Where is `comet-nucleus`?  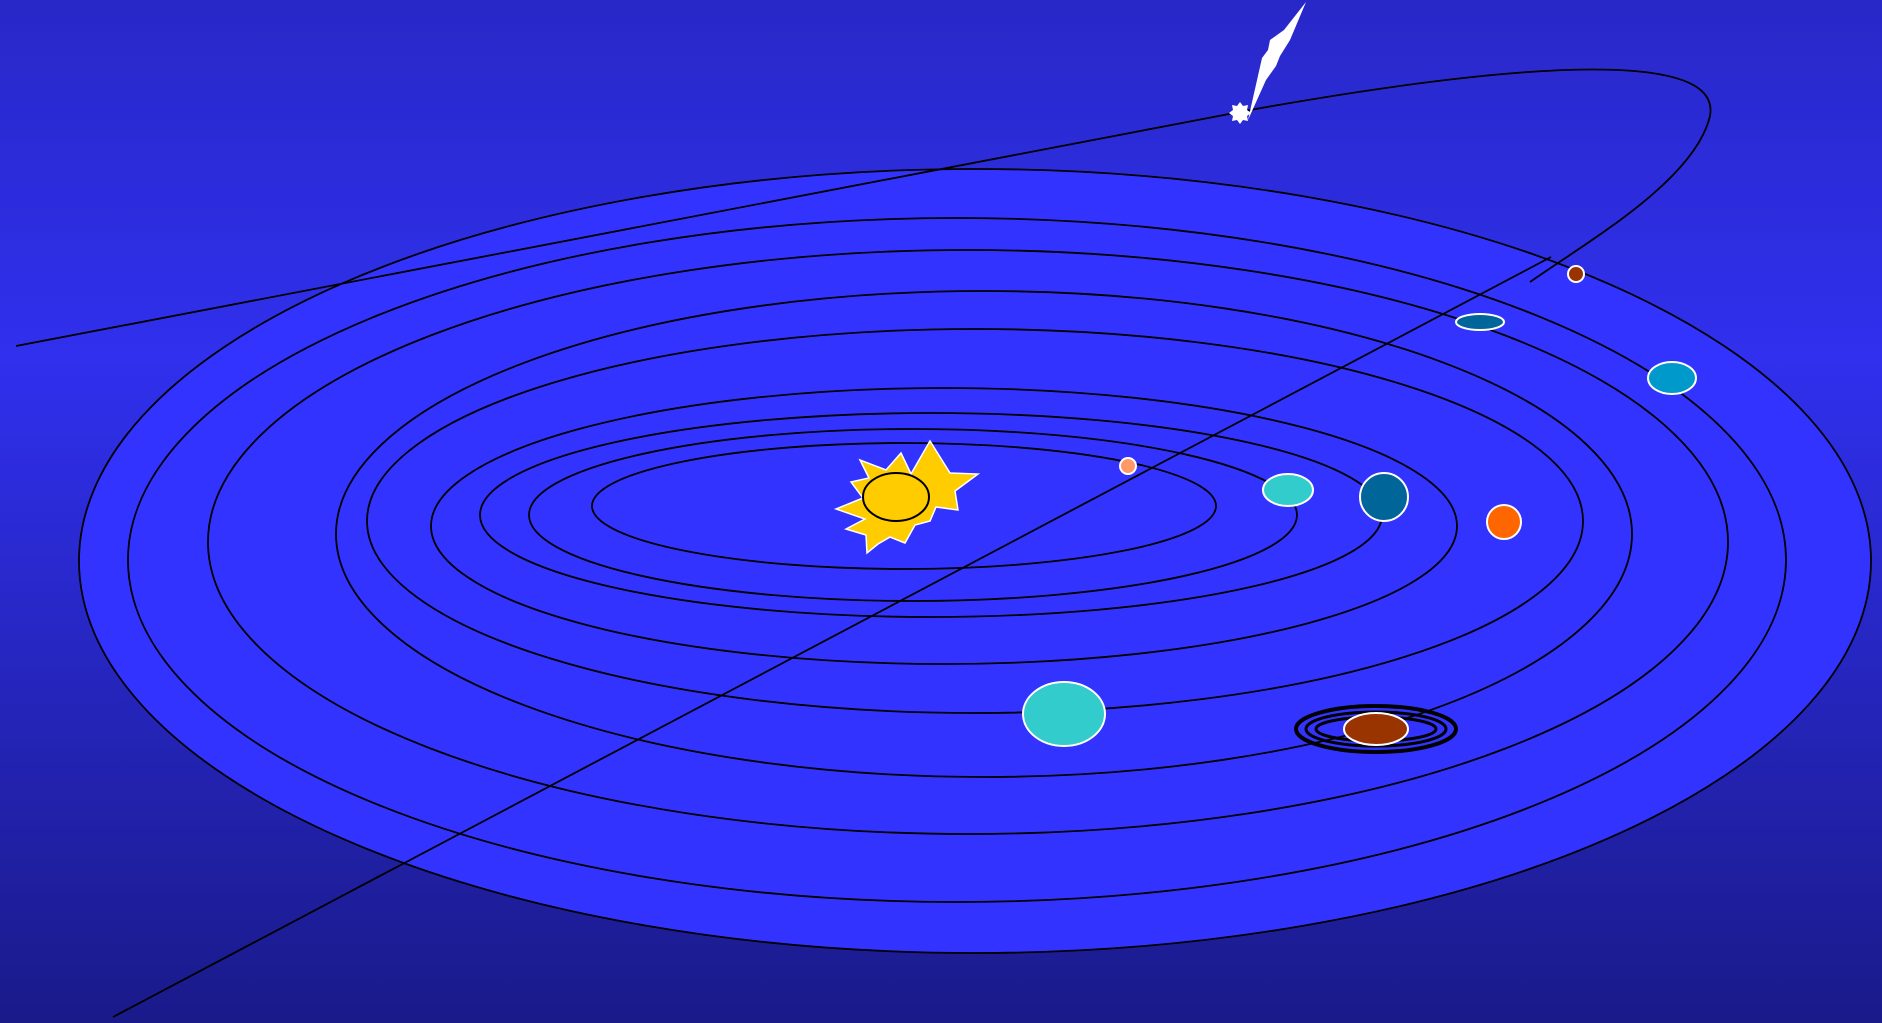 comet-nucleus is located at coordinates (1240, 113).